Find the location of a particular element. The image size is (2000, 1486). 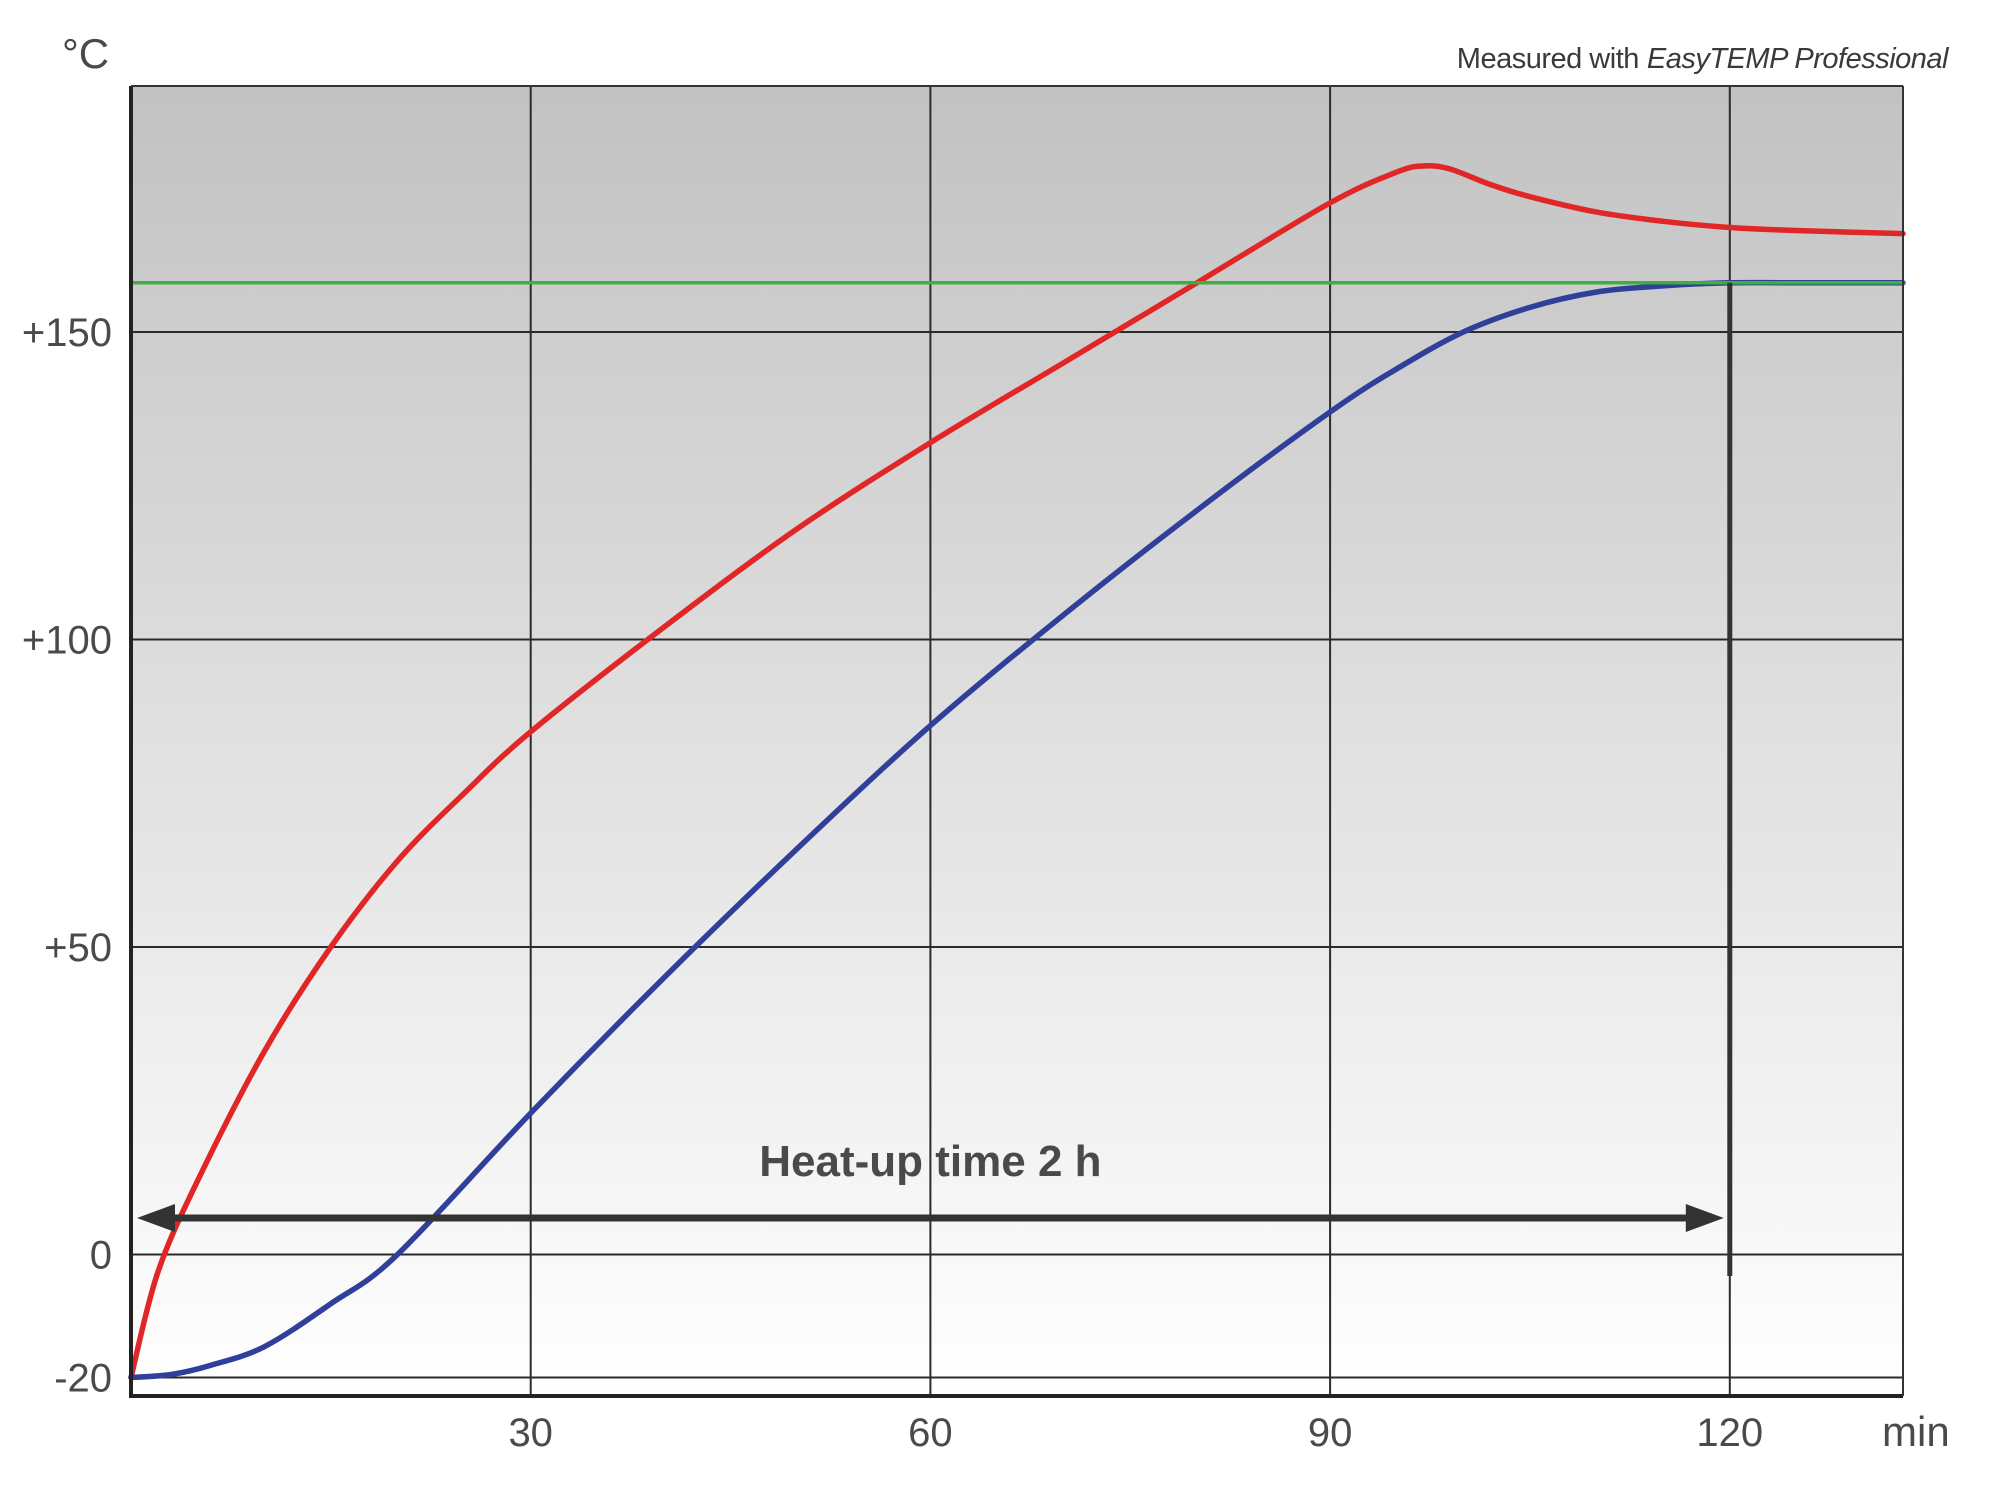

x-tick-label: 120 is located at coordinates (1729, 1433).